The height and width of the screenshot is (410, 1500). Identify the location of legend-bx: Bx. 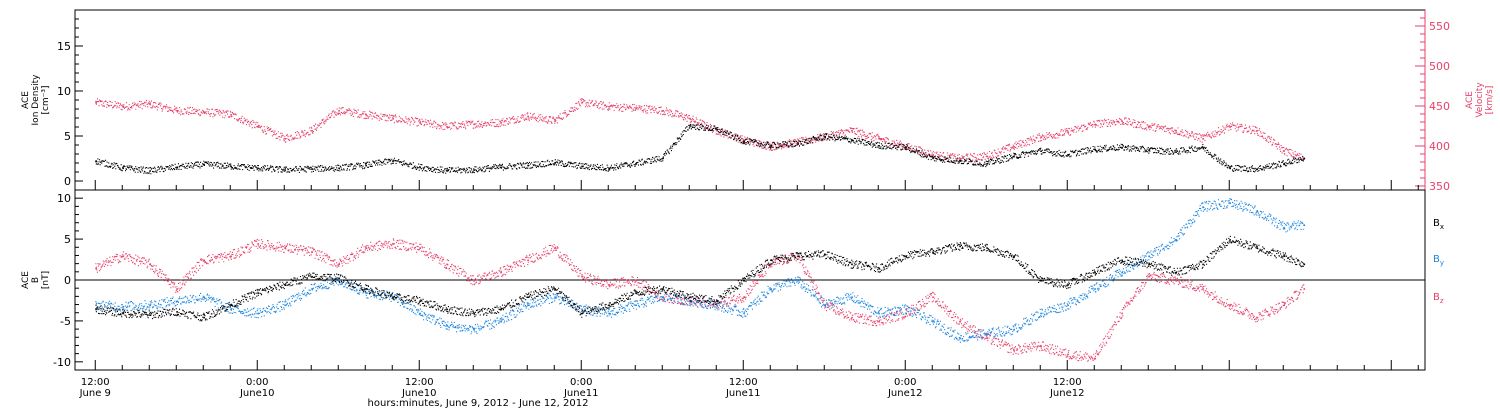
(1438, 224).